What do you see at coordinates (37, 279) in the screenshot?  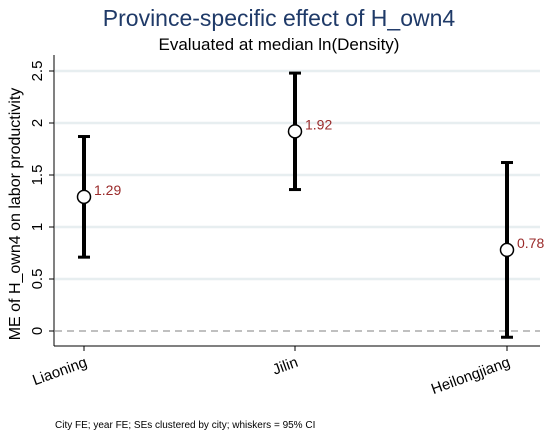 I see `y-tick-label: 0.5` at bounding box center [37, 279].